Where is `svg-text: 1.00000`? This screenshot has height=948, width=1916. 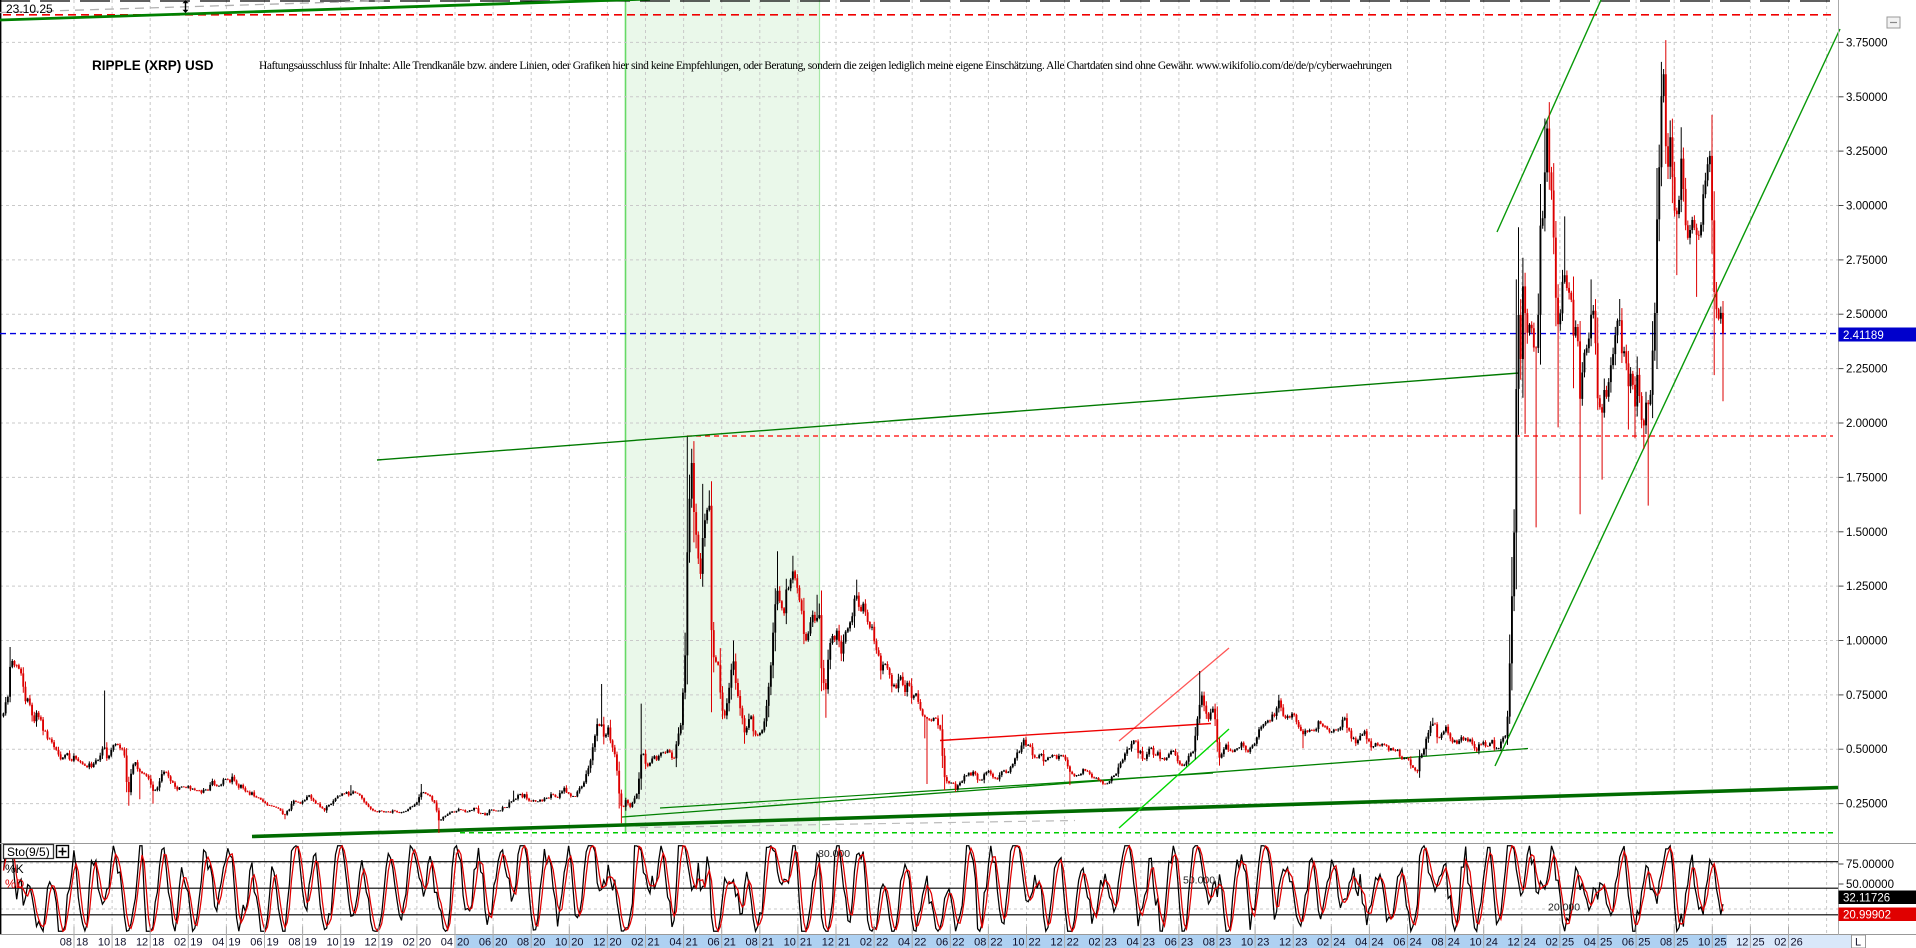 svg-text: 1.00000 is located at coordinates (1867, 642).